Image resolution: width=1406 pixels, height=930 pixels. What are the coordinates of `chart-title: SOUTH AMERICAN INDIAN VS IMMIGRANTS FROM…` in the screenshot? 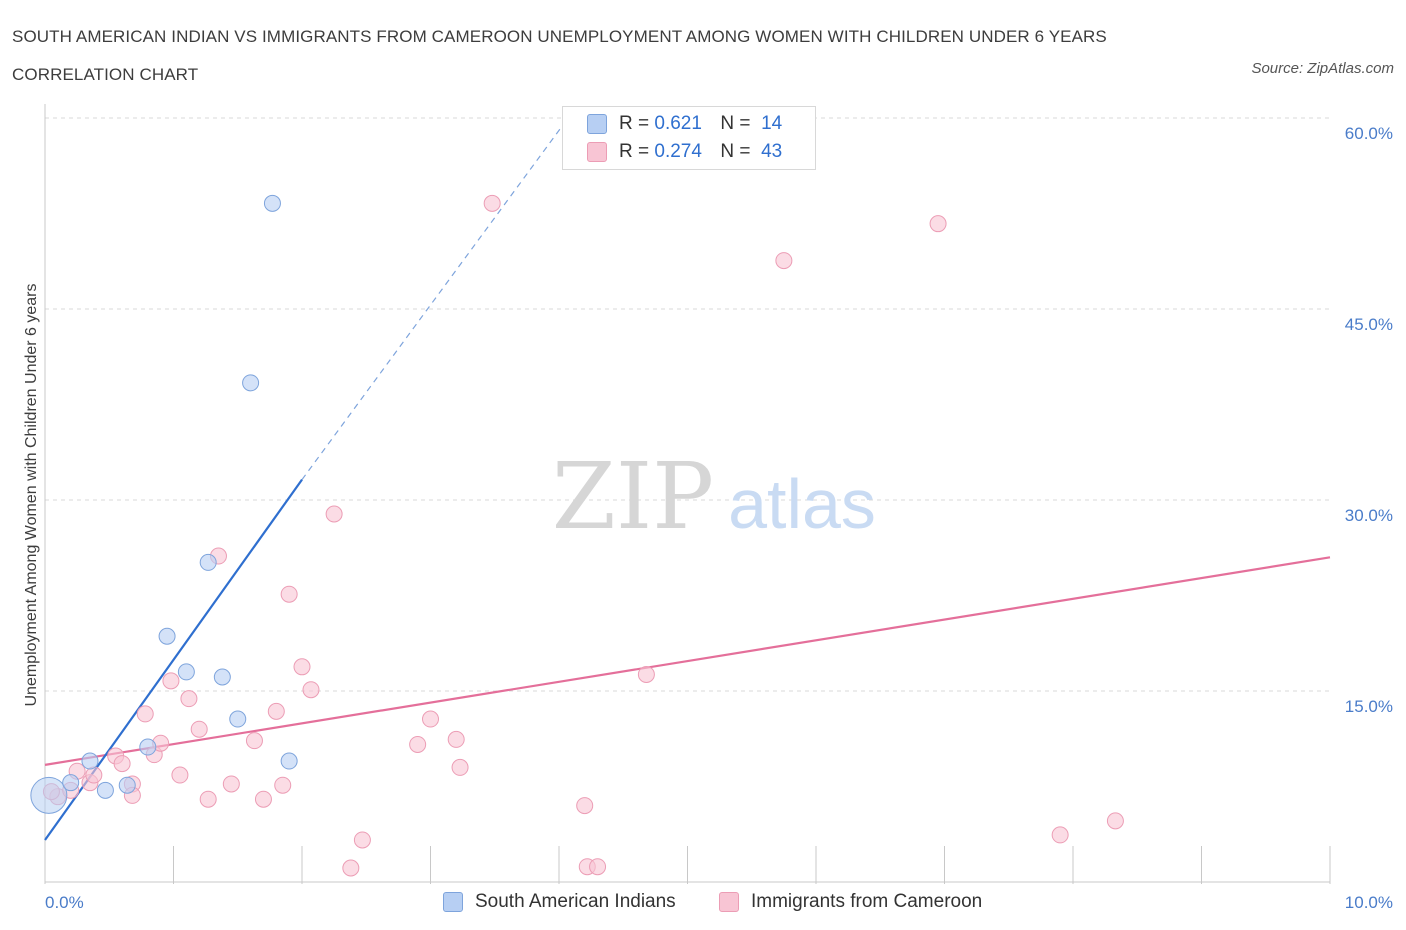 It's located at (559, 55).